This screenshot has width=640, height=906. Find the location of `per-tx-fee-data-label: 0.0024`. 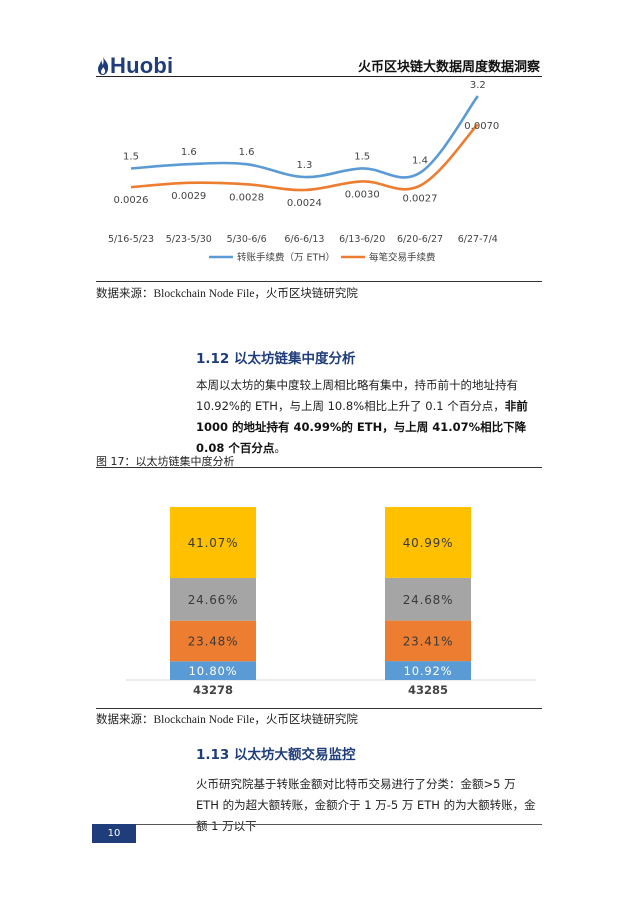

per-tx-fee-data-label: 0.0024 is located at coordinates (304, 203).